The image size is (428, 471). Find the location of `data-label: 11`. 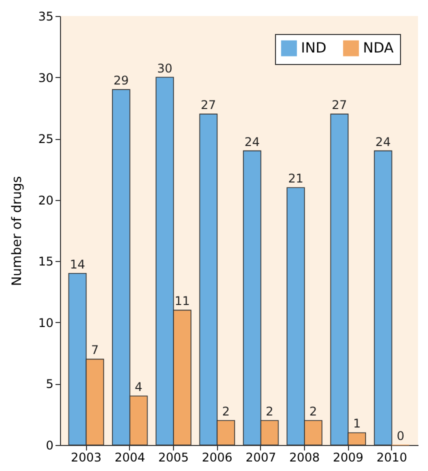

data-label: 11 is located at coordinates (182, 301).